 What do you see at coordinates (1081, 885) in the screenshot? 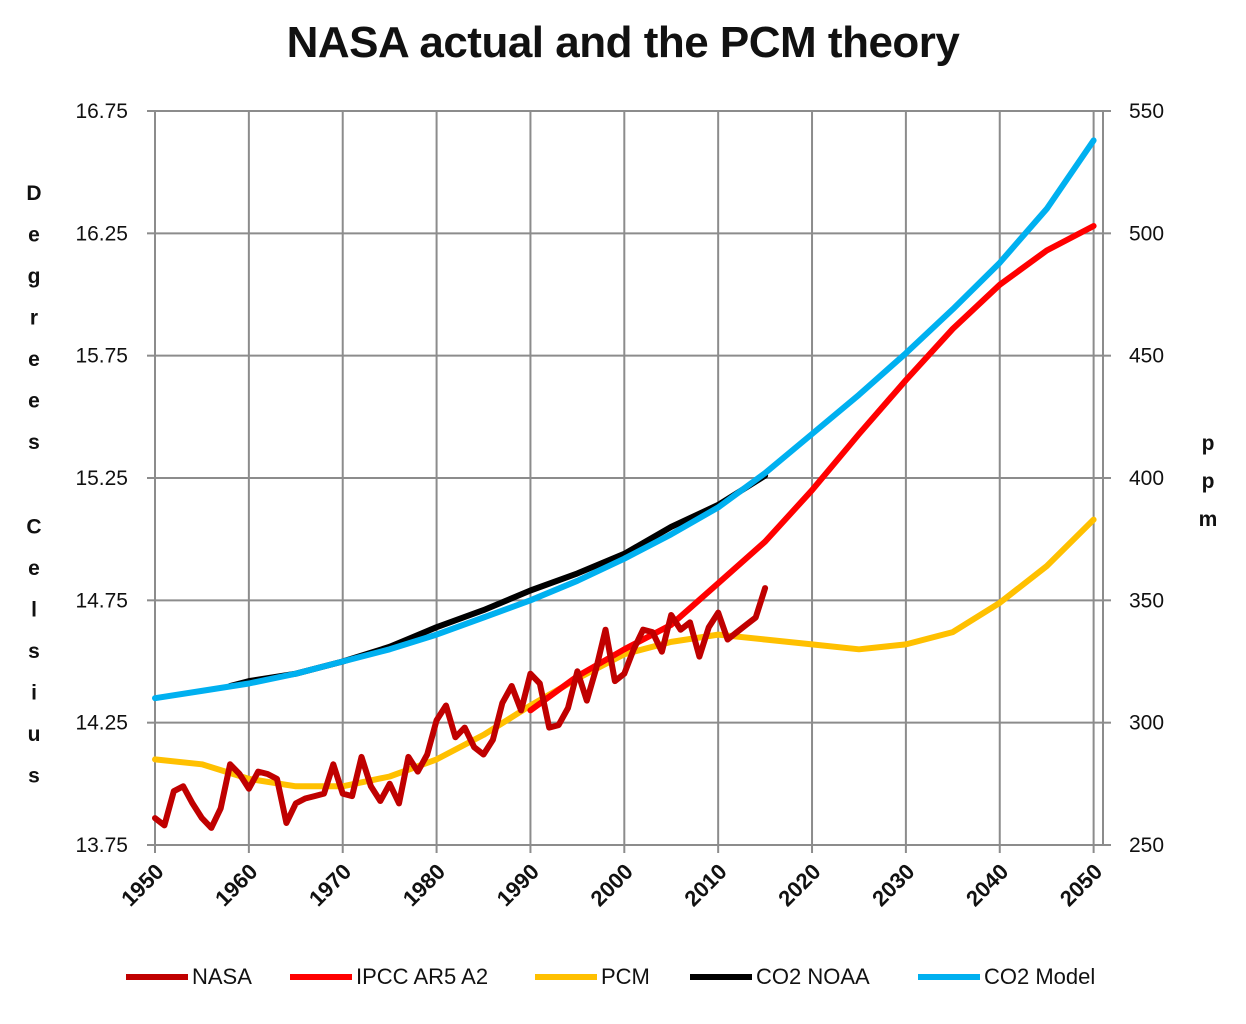
I see `x-tick-label: 2050` at bounding box center [1081, 885].